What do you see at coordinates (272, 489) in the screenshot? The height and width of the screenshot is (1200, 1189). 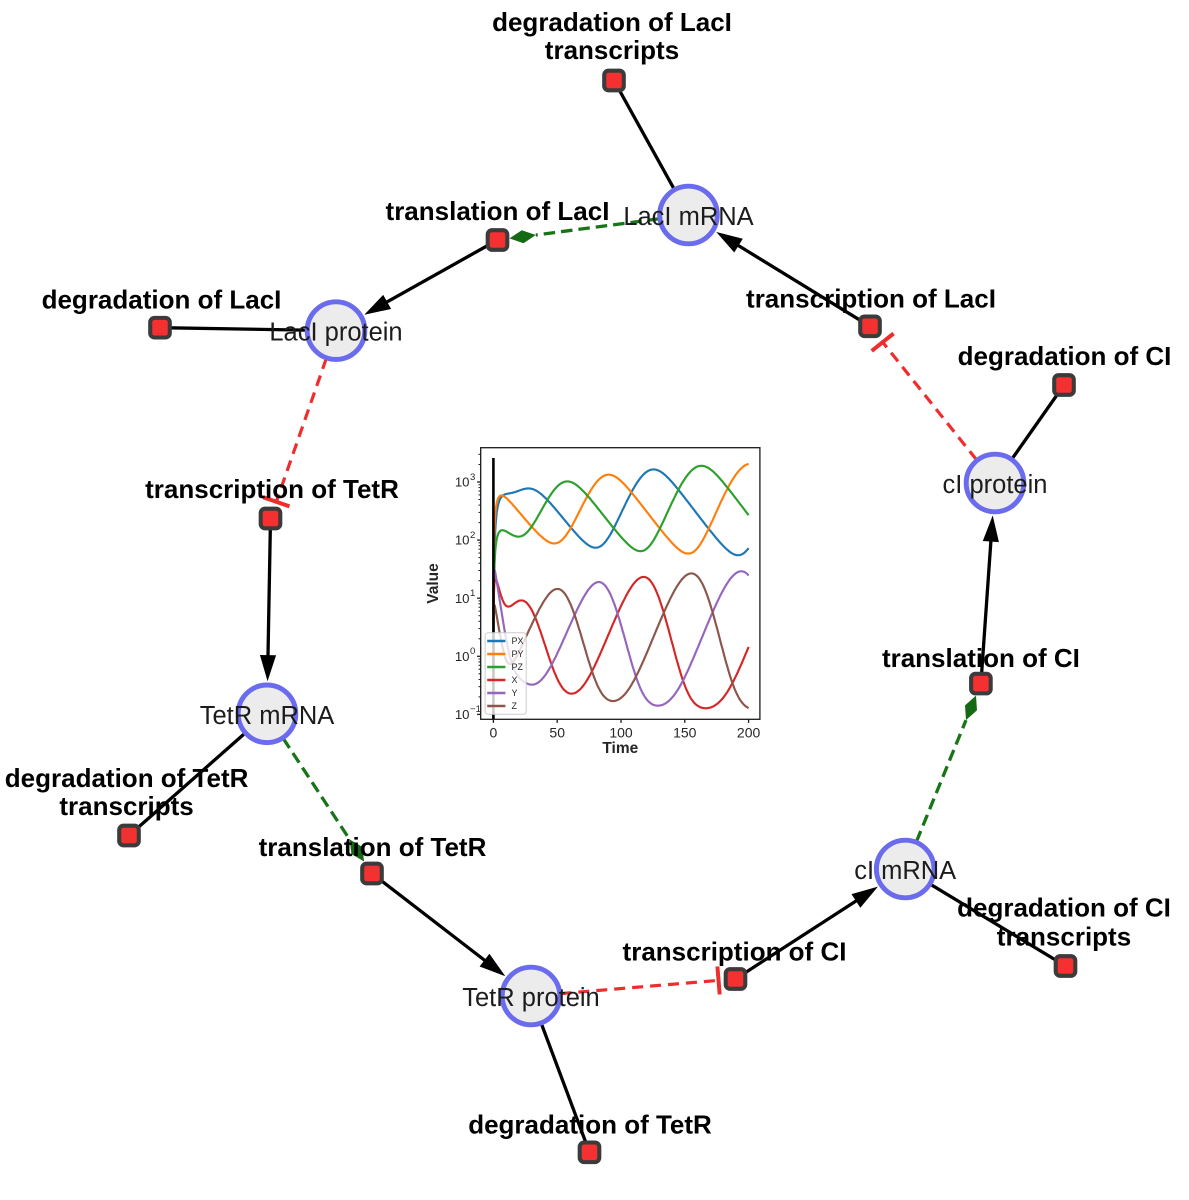 I see `svg-text: transcription of TetR` at bounding box center [272, 489].